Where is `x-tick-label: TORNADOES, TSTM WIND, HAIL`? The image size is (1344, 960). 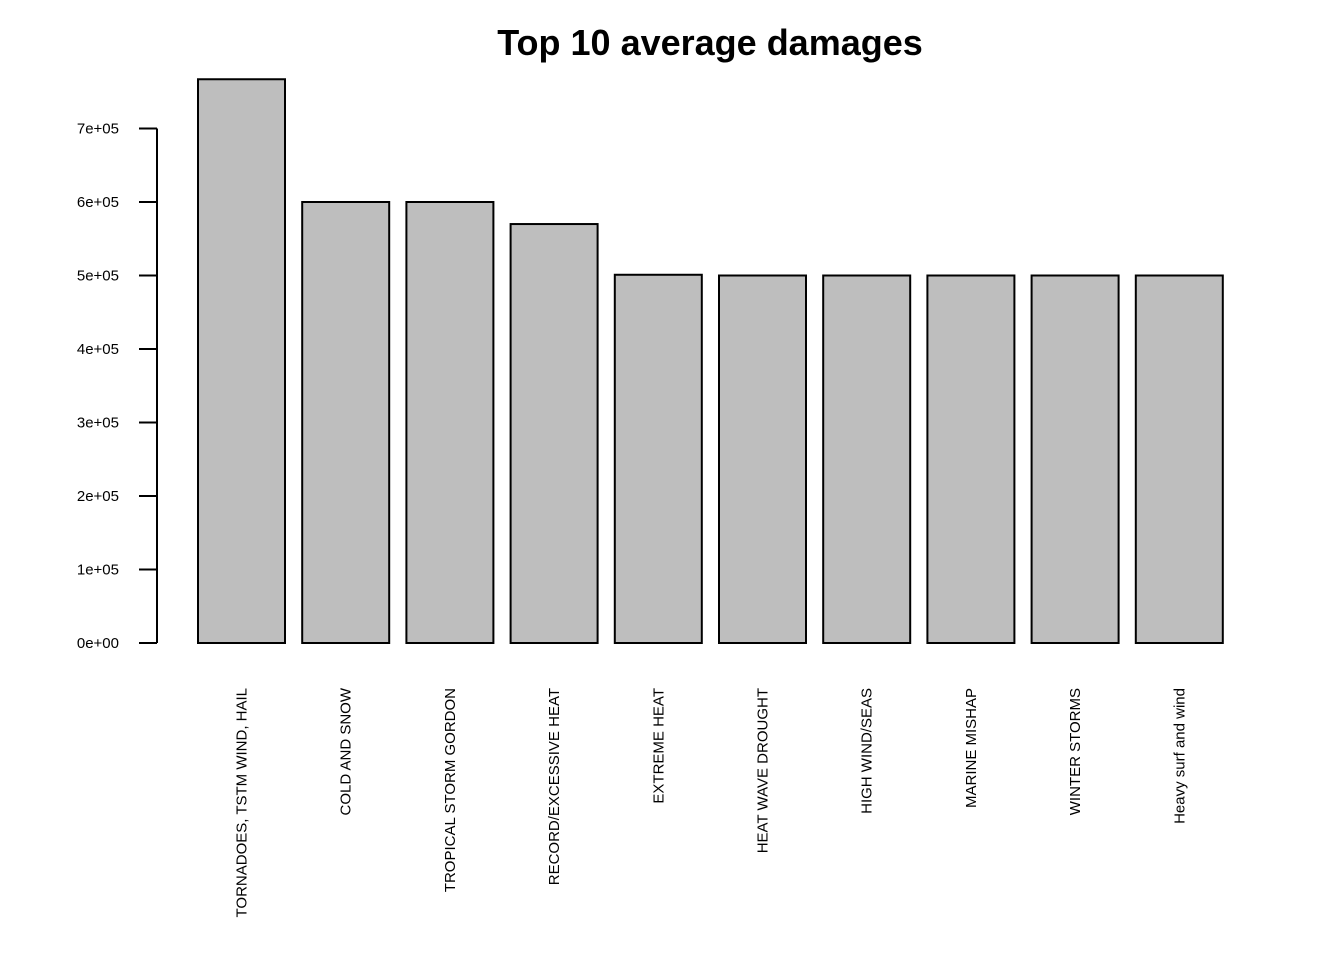
x-tick-label: TORNADOES, TSTM WIND, HAIL is located at coordinates (242, 802).